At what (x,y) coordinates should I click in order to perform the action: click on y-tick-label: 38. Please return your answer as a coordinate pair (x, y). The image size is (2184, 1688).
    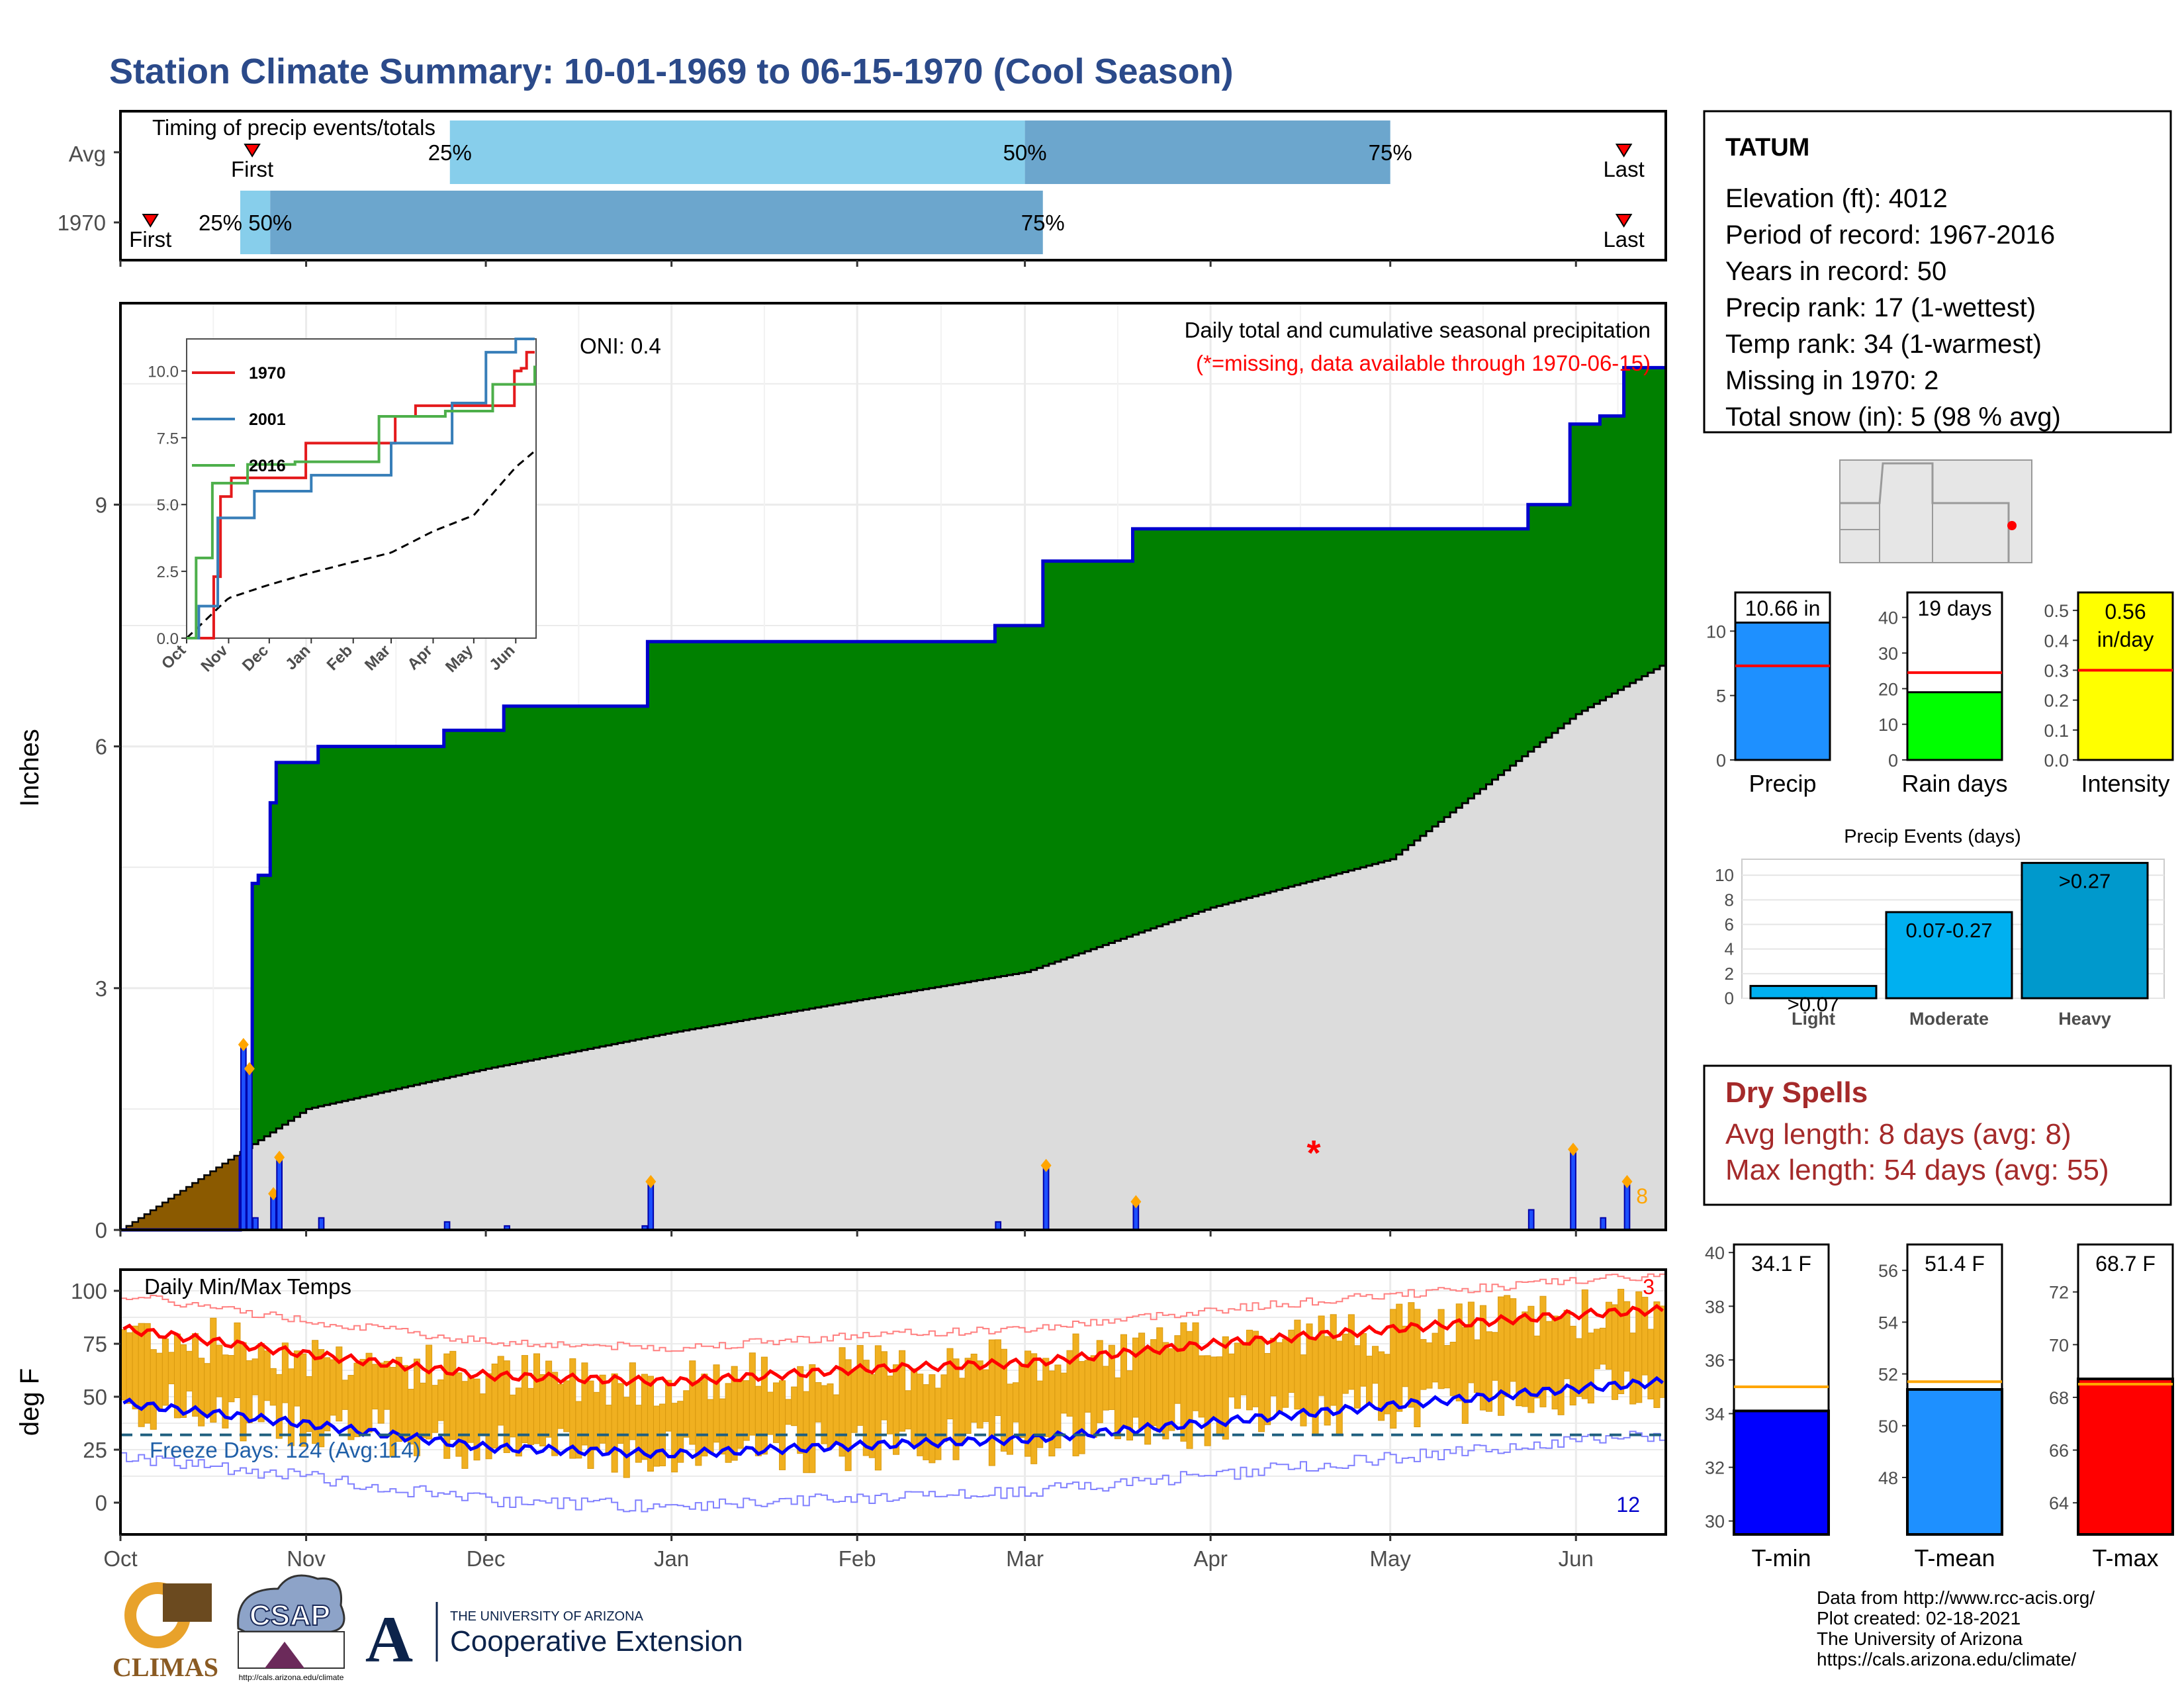
    Looking at the image, I should click on (1715, 1307).